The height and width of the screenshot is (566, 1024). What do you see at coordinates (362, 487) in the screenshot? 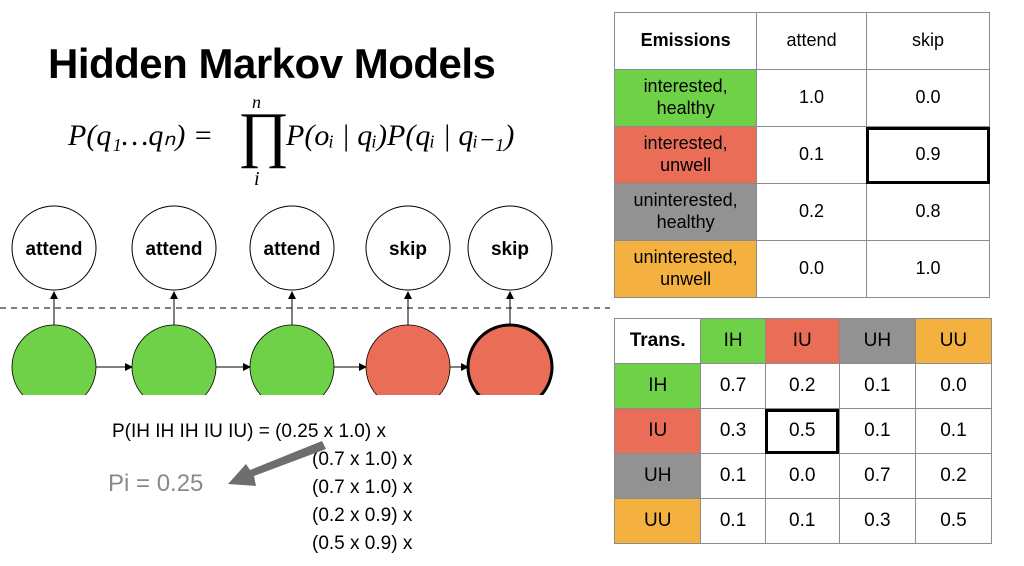
I see `computation-line-3: (0.7 x 1.0) x` at bounding box center [362, 487].